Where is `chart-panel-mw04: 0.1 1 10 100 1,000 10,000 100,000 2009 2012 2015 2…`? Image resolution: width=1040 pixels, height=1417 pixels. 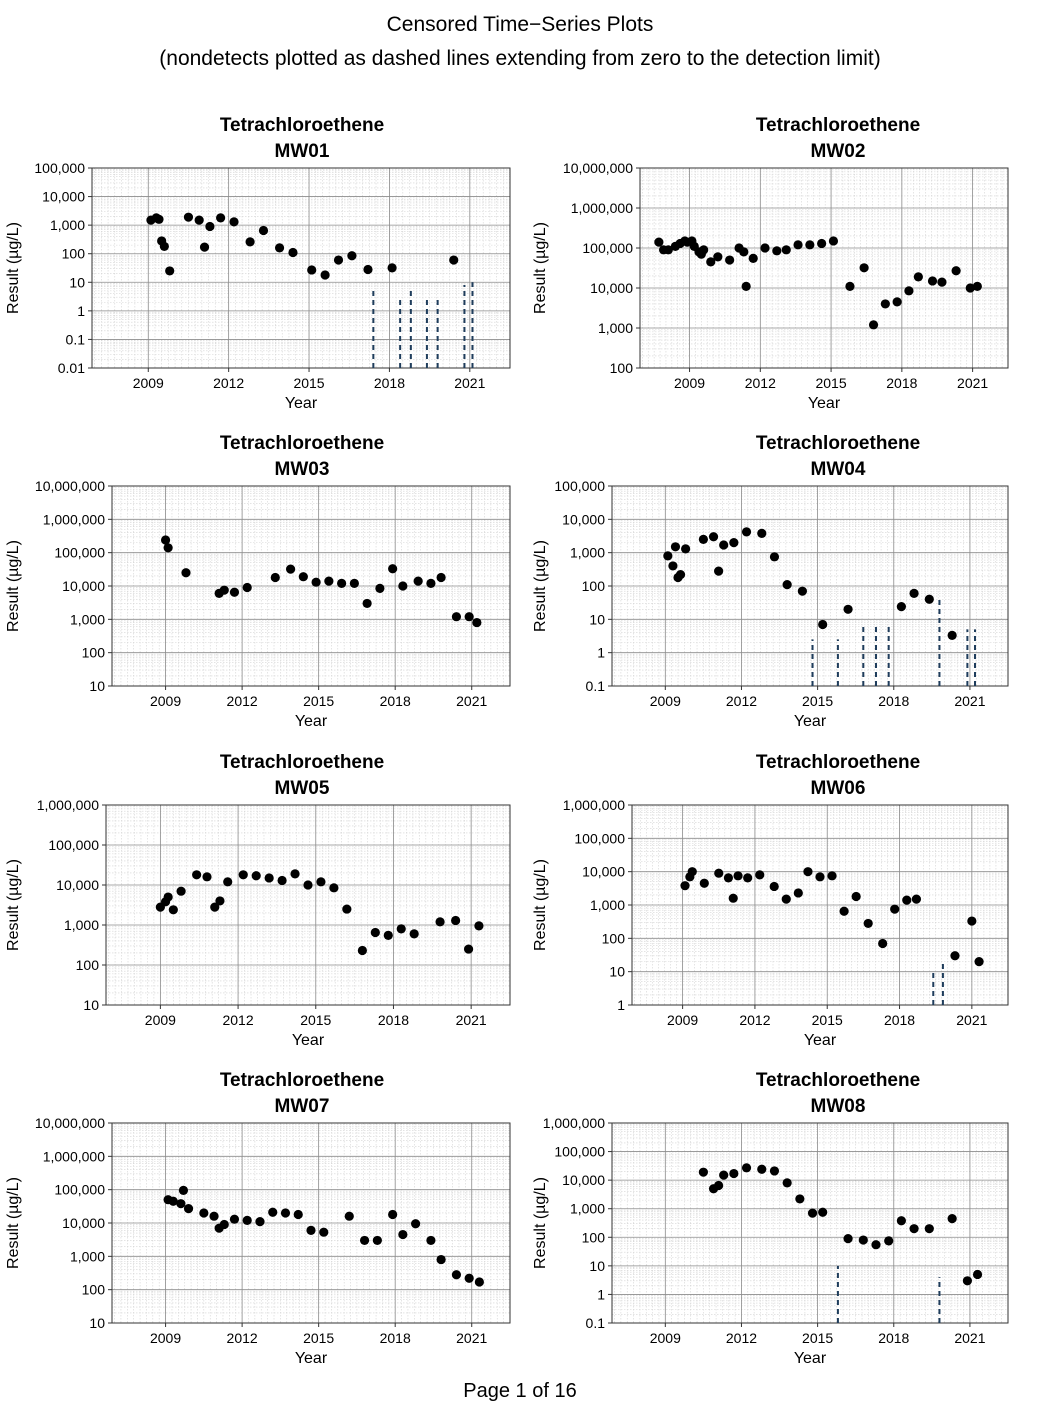 chart-panel-mw04: 0.1 1 10 100 1,000 10,000 100,000 2009 2012 2015 2… is located at coordinates (770, 581).